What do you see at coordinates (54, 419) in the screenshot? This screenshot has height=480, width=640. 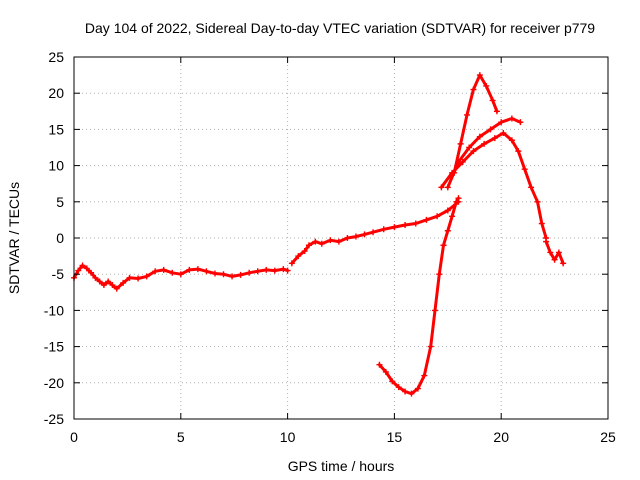 I see `y-tick-label: -25` at bounding box center [54, 419].